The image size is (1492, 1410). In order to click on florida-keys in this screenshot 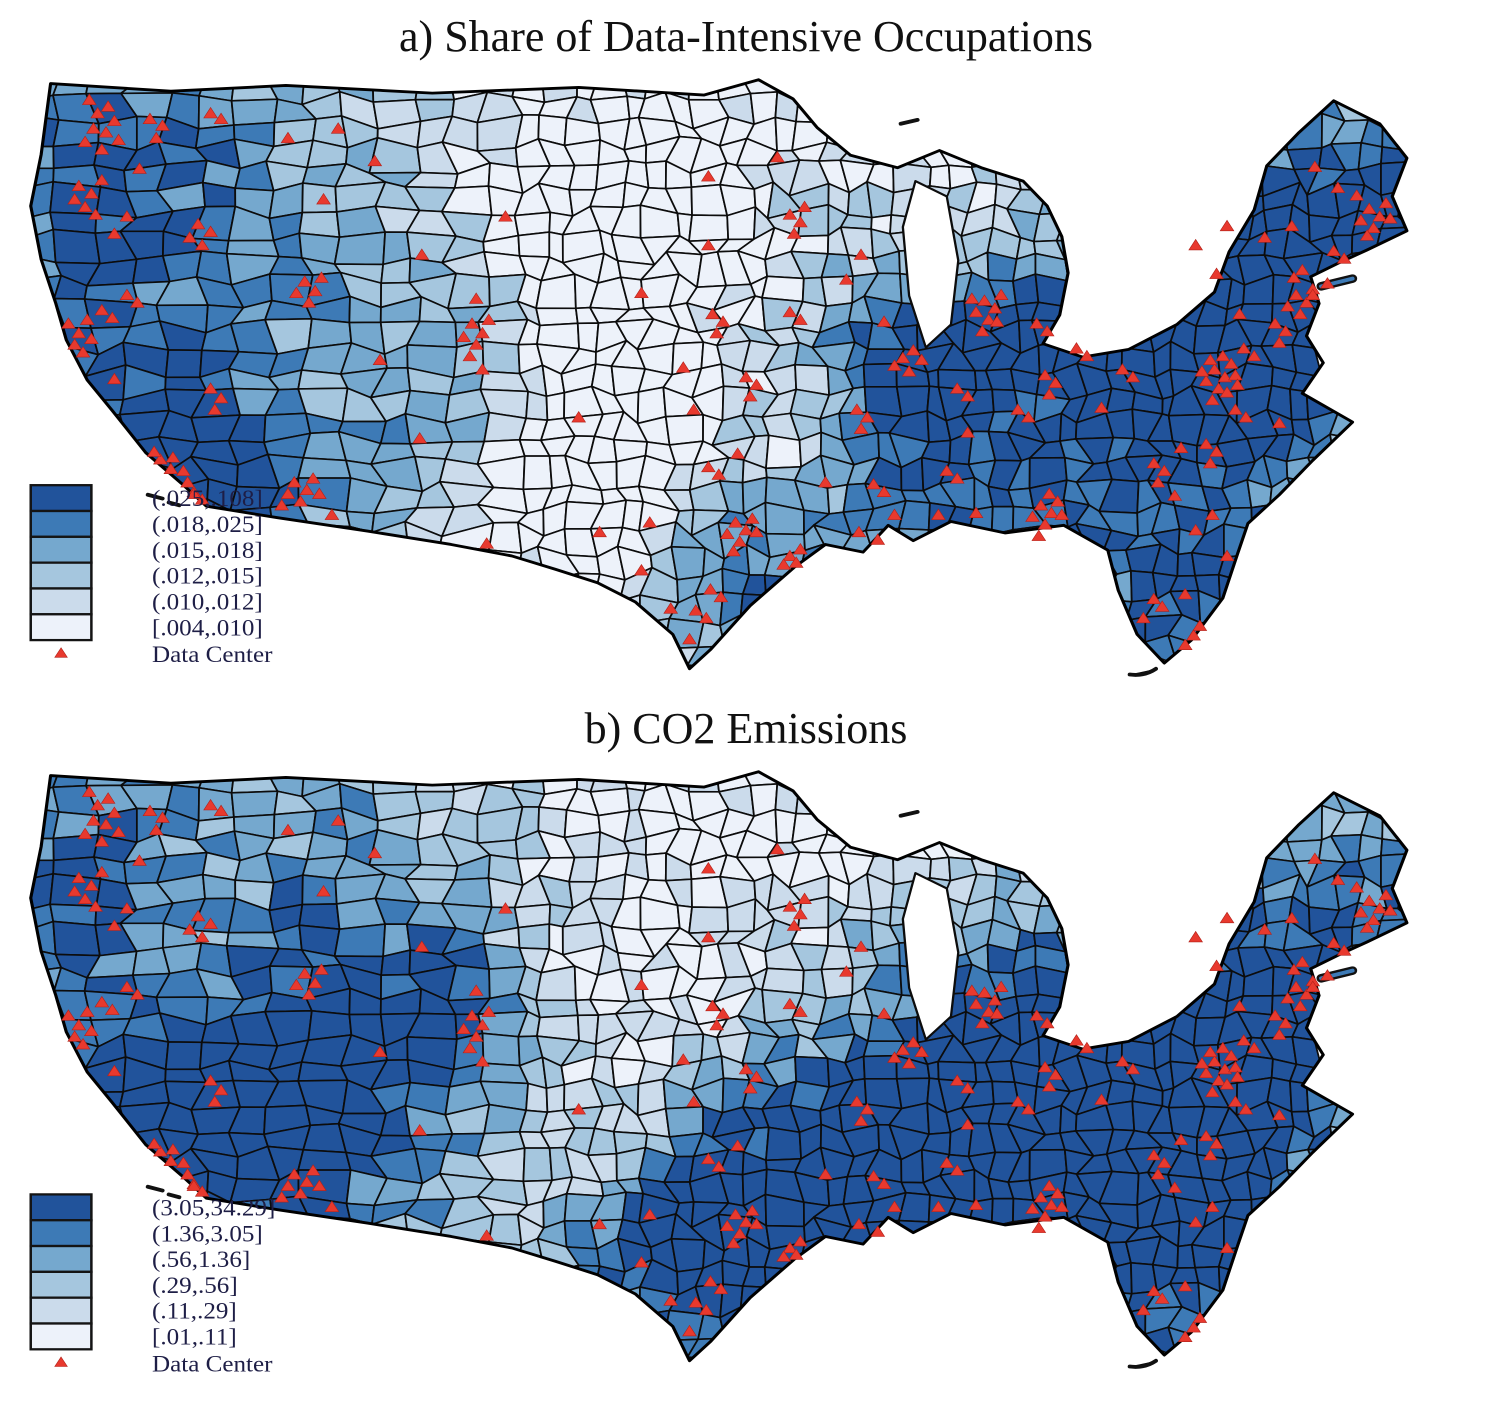, I will do `click(1143, 671)`.